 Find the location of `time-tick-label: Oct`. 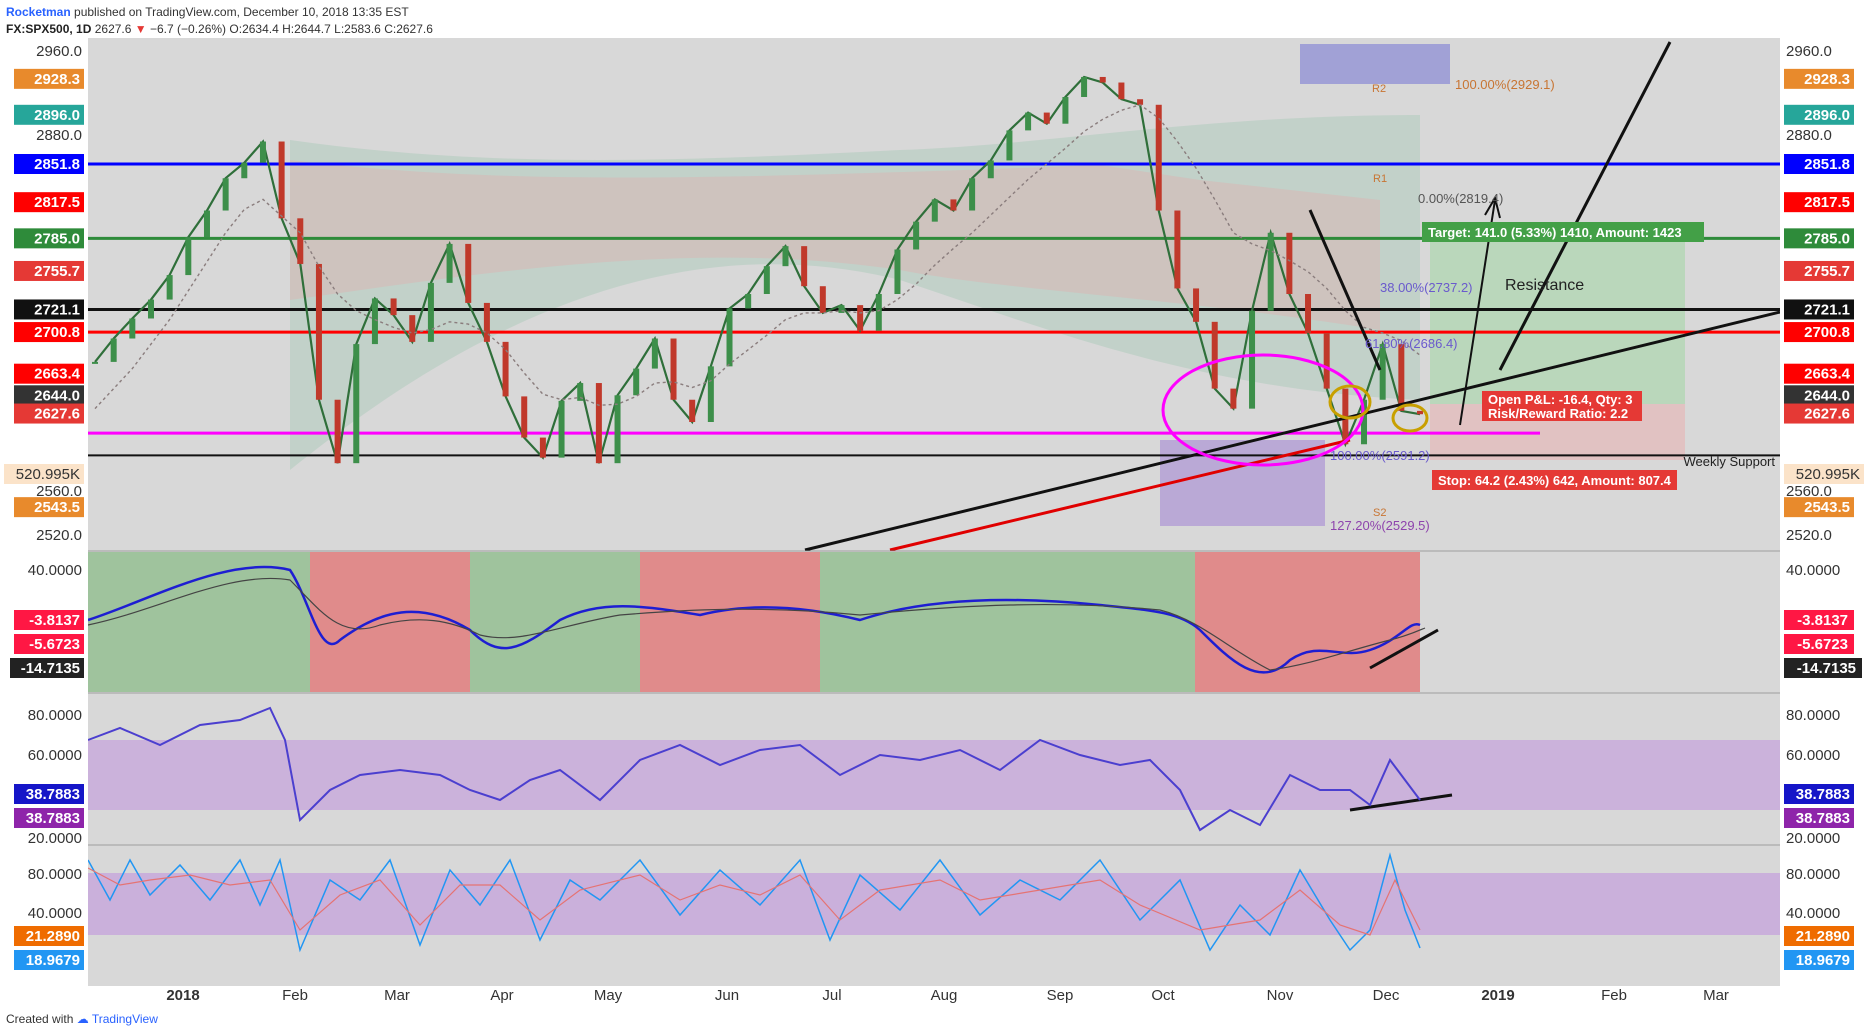

time-tick-label: Oct is located at coordinates (1163, 995).